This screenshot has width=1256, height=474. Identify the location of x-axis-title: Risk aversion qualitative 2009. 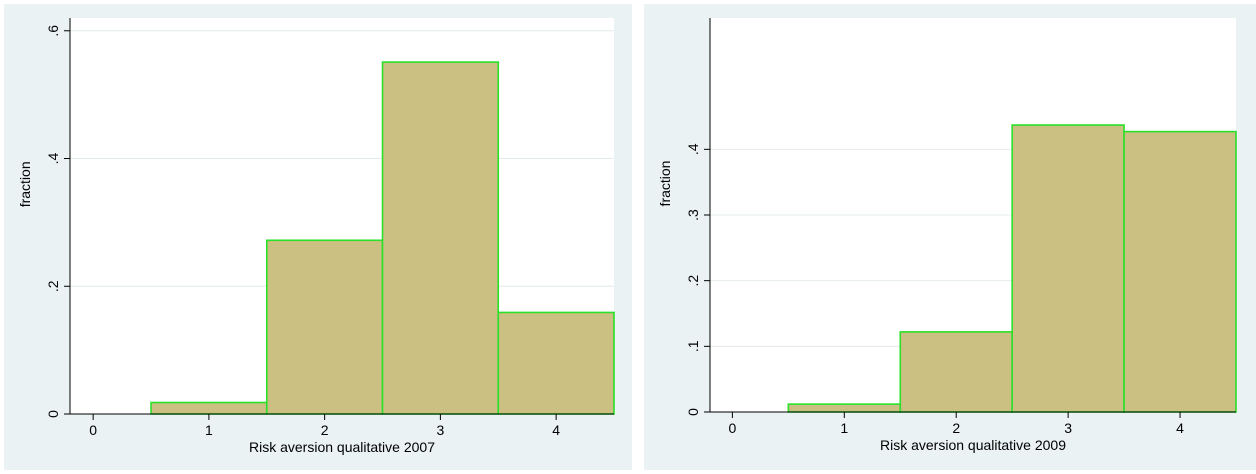
(973, 445).